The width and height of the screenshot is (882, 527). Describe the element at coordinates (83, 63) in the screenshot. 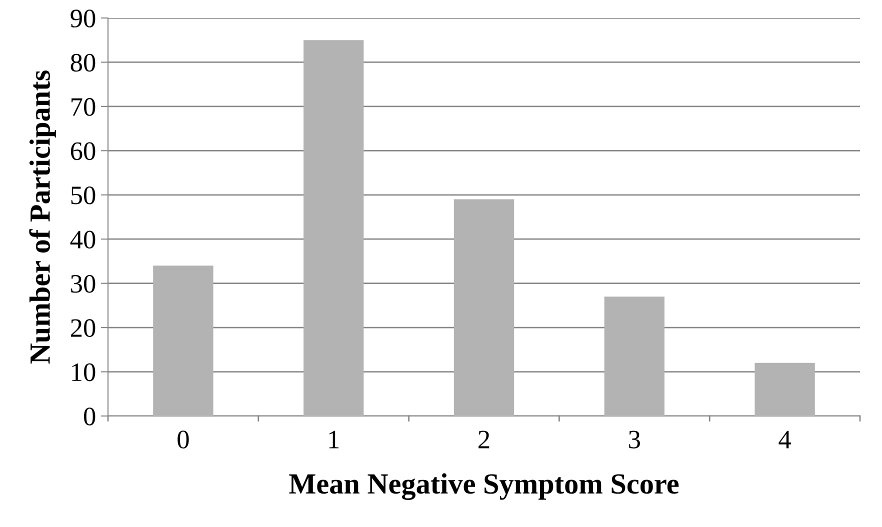

I see `y-tick-label: 80` at that location.